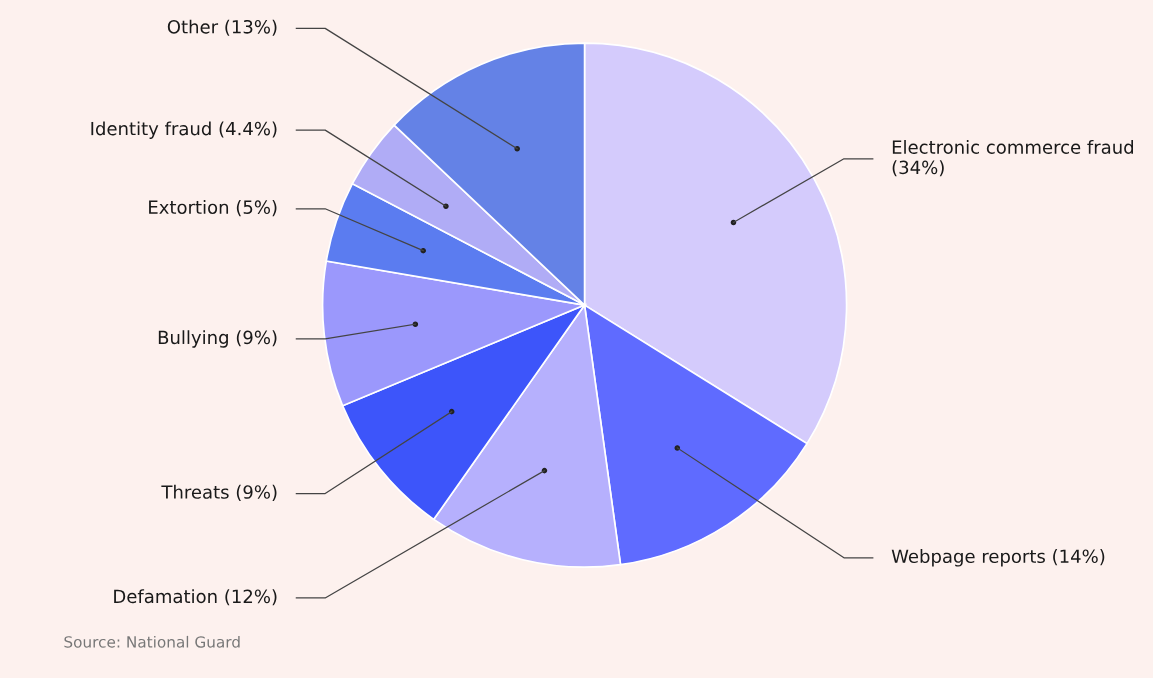 This screenshot has width=1153, height=678. I want to click on slice-label: Other (13%), so click(222, 27).